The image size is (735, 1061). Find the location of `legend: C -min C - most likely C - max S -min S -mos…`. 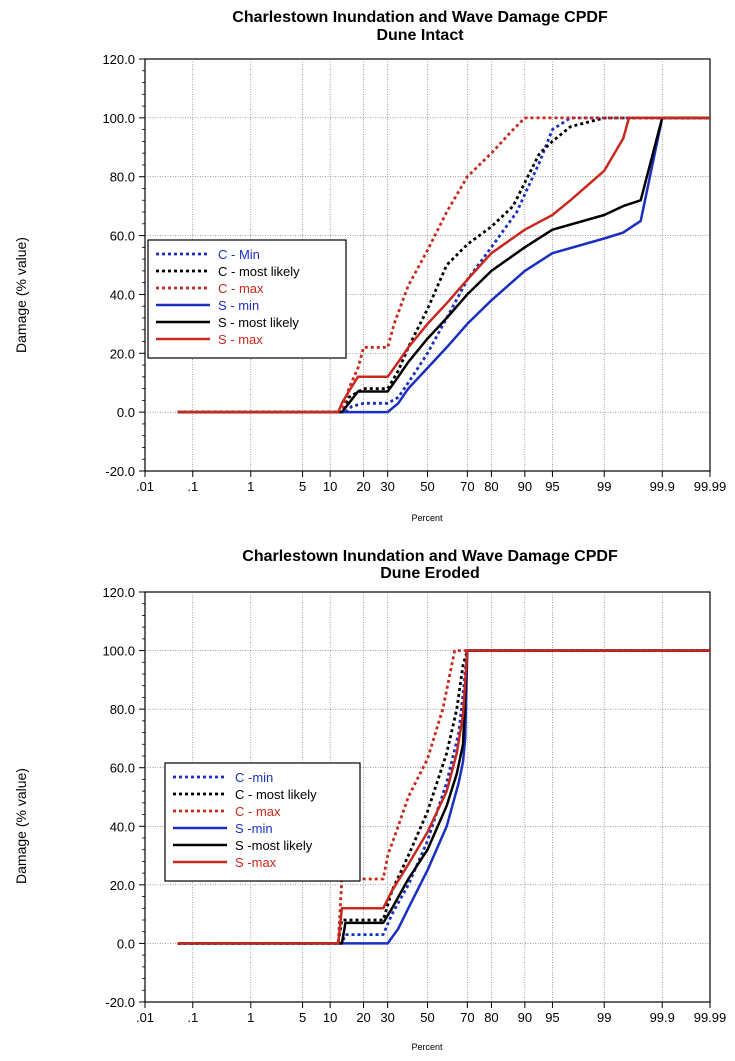

legend: C -min C - most likely C - max S -min S -mos… is located at coordinates (262, 822).